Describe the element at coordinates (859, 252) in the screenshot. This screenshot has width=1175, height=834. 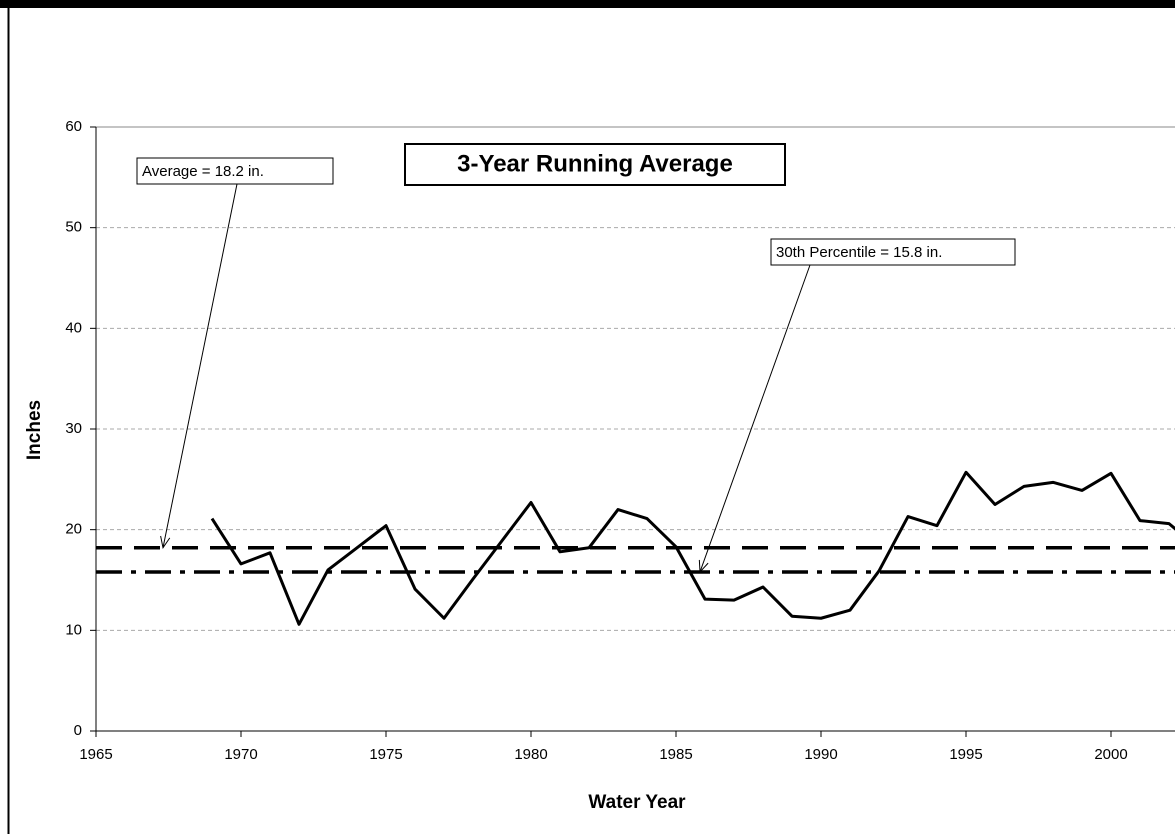
I see `annotation-label: 30th Percentile = 15.8 in.` at that location.